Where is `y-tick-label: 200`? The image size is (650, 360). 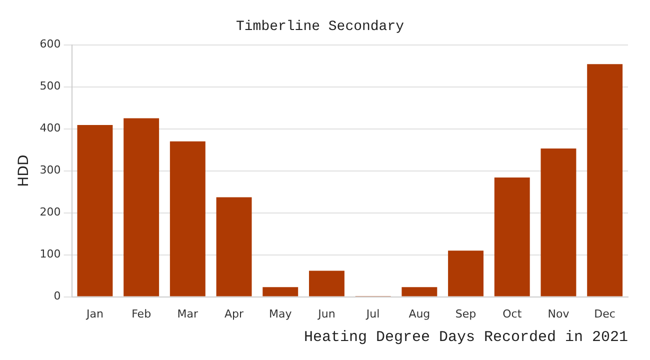
y-tick-label: 200 is located at coordinates (50, 212).